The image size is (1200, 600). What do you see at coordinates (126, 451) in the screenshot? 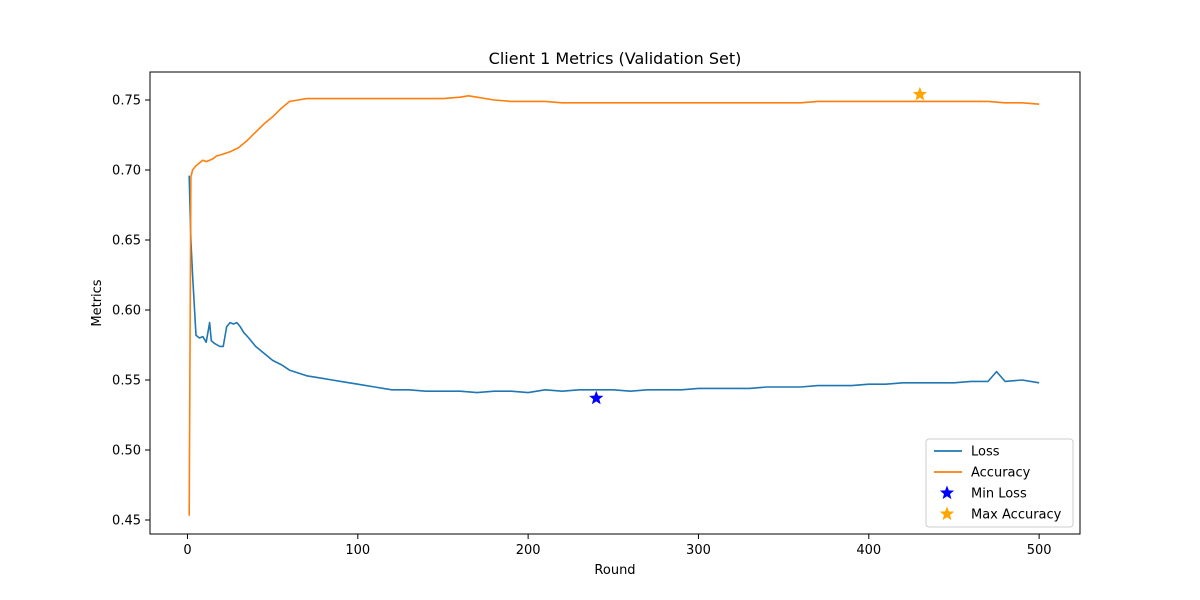
I see `y-tick-label: 0.50` at bounding box center [126, 451].